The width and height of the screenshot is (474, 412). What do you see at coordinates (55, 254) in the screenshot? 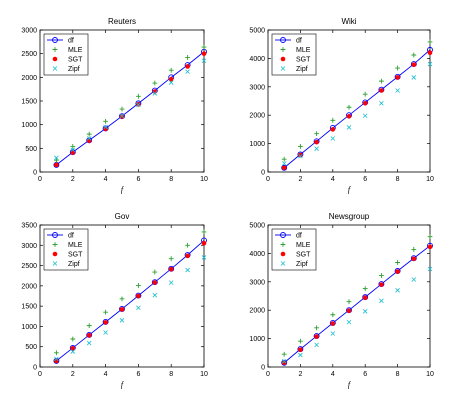
I see `legend-marker-sgt` at bounding box center [55, 254].